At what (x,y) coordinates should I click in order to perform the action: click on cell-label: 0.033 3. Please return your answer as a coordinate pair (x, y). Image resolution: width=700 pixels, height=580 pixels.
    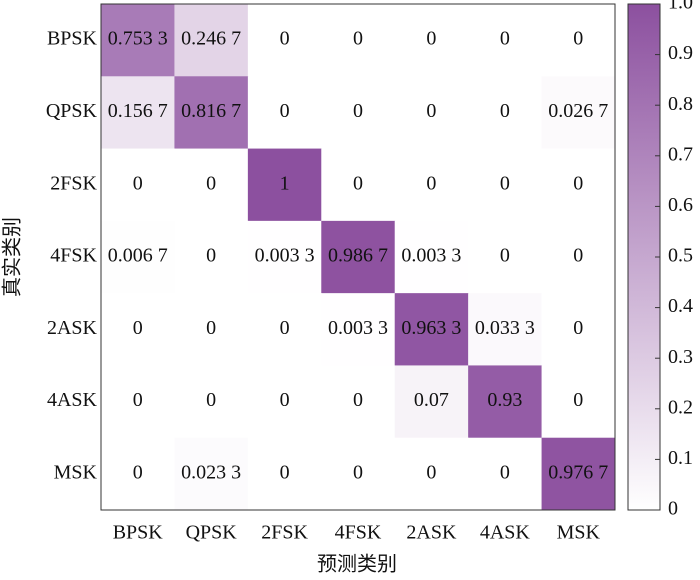
    Looking at the image, I should click on (505, 328).